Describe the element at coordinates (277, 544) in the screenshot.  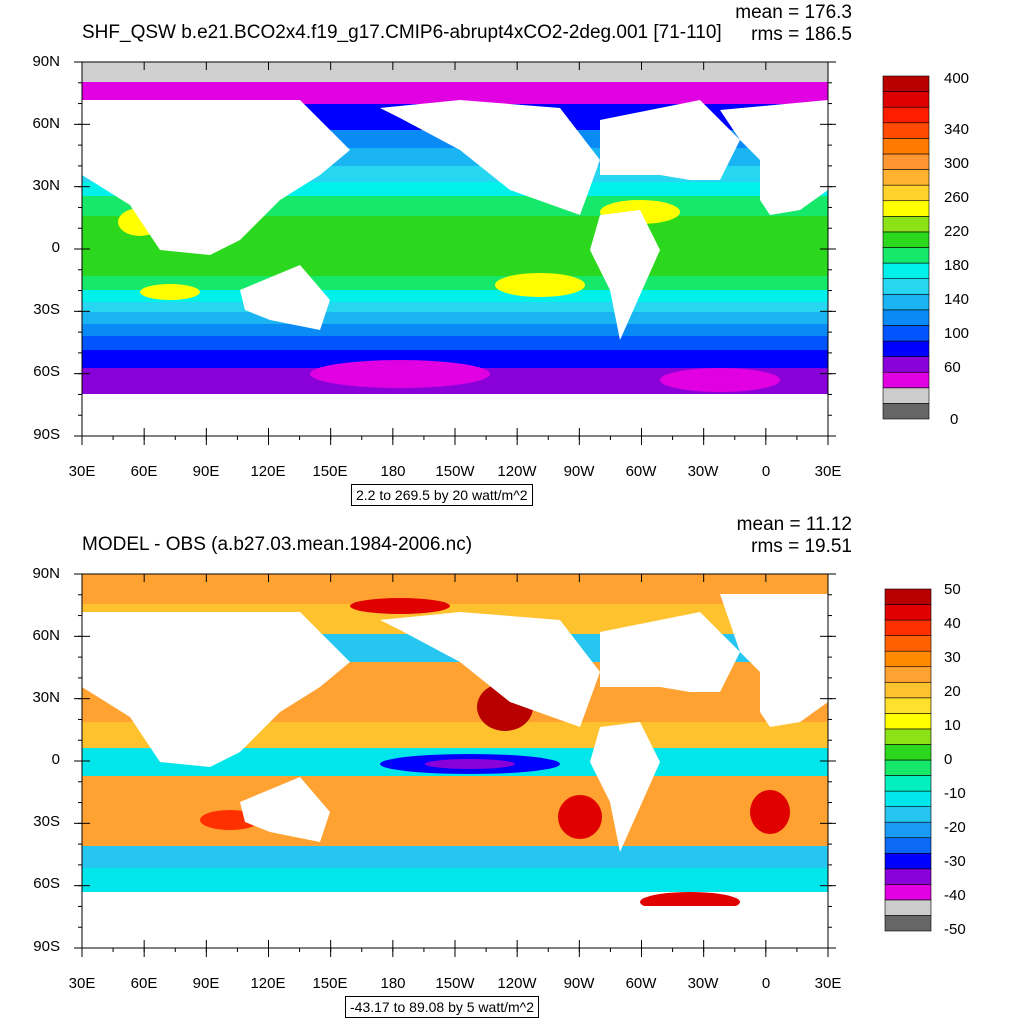
I see `plot-title: MODEL - OBS (a.b27.03.mean.1984-2006.nc)` at that location.